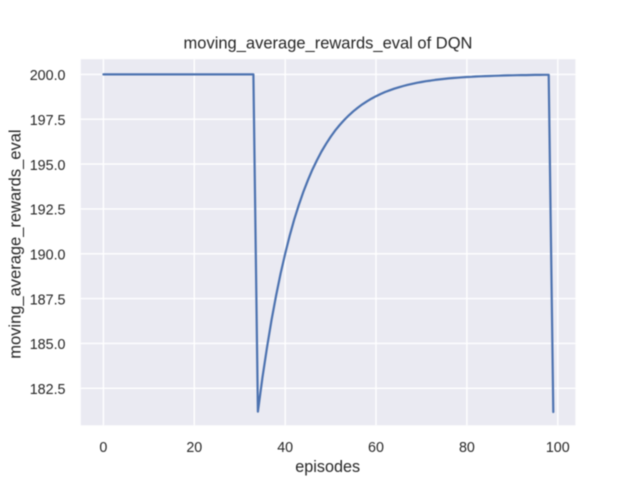 The image size is (640, 480). What do you see at coordinates (376, 448) in the screenshot?
I see `svg-text: 60` at bounding box center [376, 448].